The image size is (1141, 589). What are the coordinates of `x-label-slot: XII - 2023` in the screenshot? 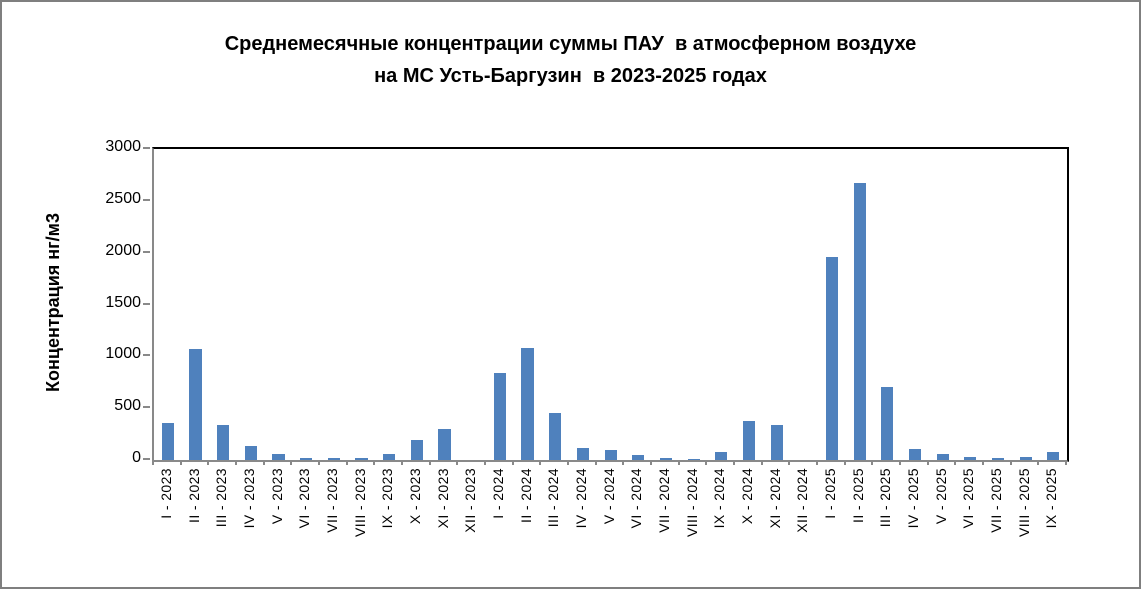 It's located at (470, 524).